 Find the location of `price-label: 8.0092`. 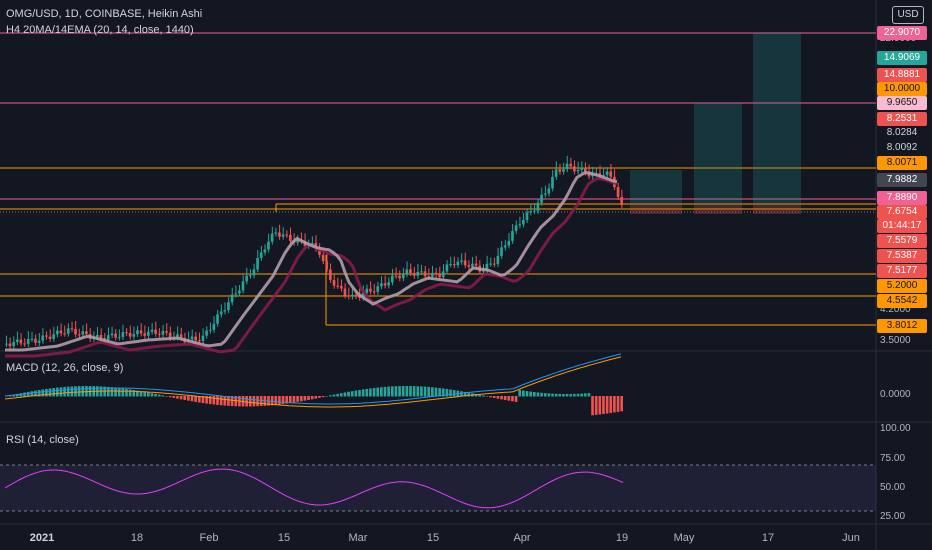

price-label: 8.0092 is located at coordinates (902, 148).